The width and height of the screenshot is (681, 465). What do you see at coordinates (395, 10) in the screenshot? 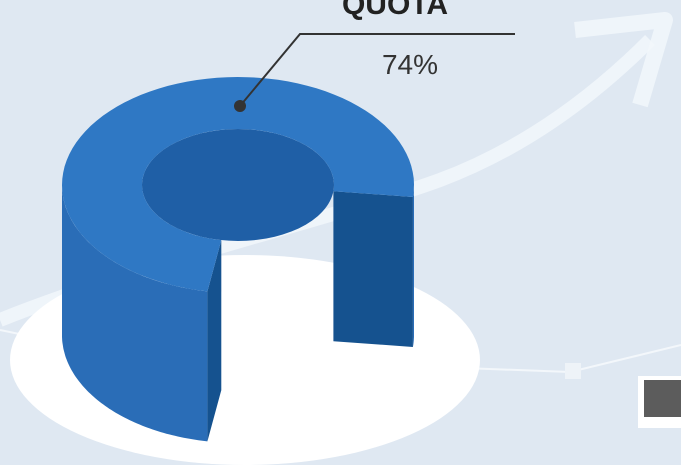
I see `chart-title: QUOTA` at bounding box center [395, 10].